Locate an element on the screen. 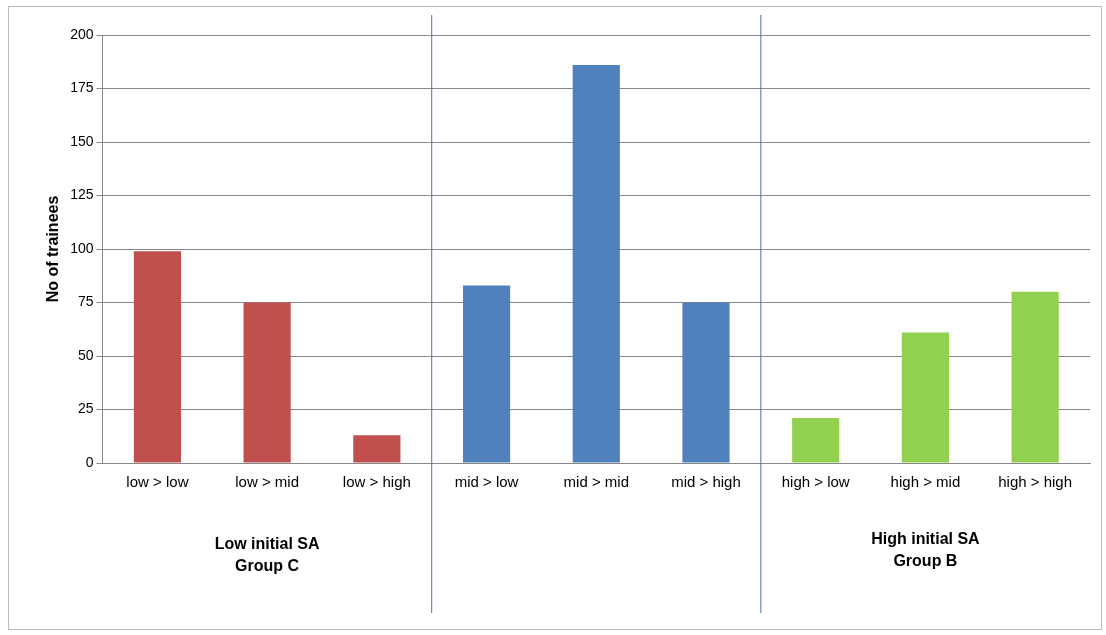 This screenshot has height=635, width=1106. y-tick-label: 25 is located at coordinates (85, 408).